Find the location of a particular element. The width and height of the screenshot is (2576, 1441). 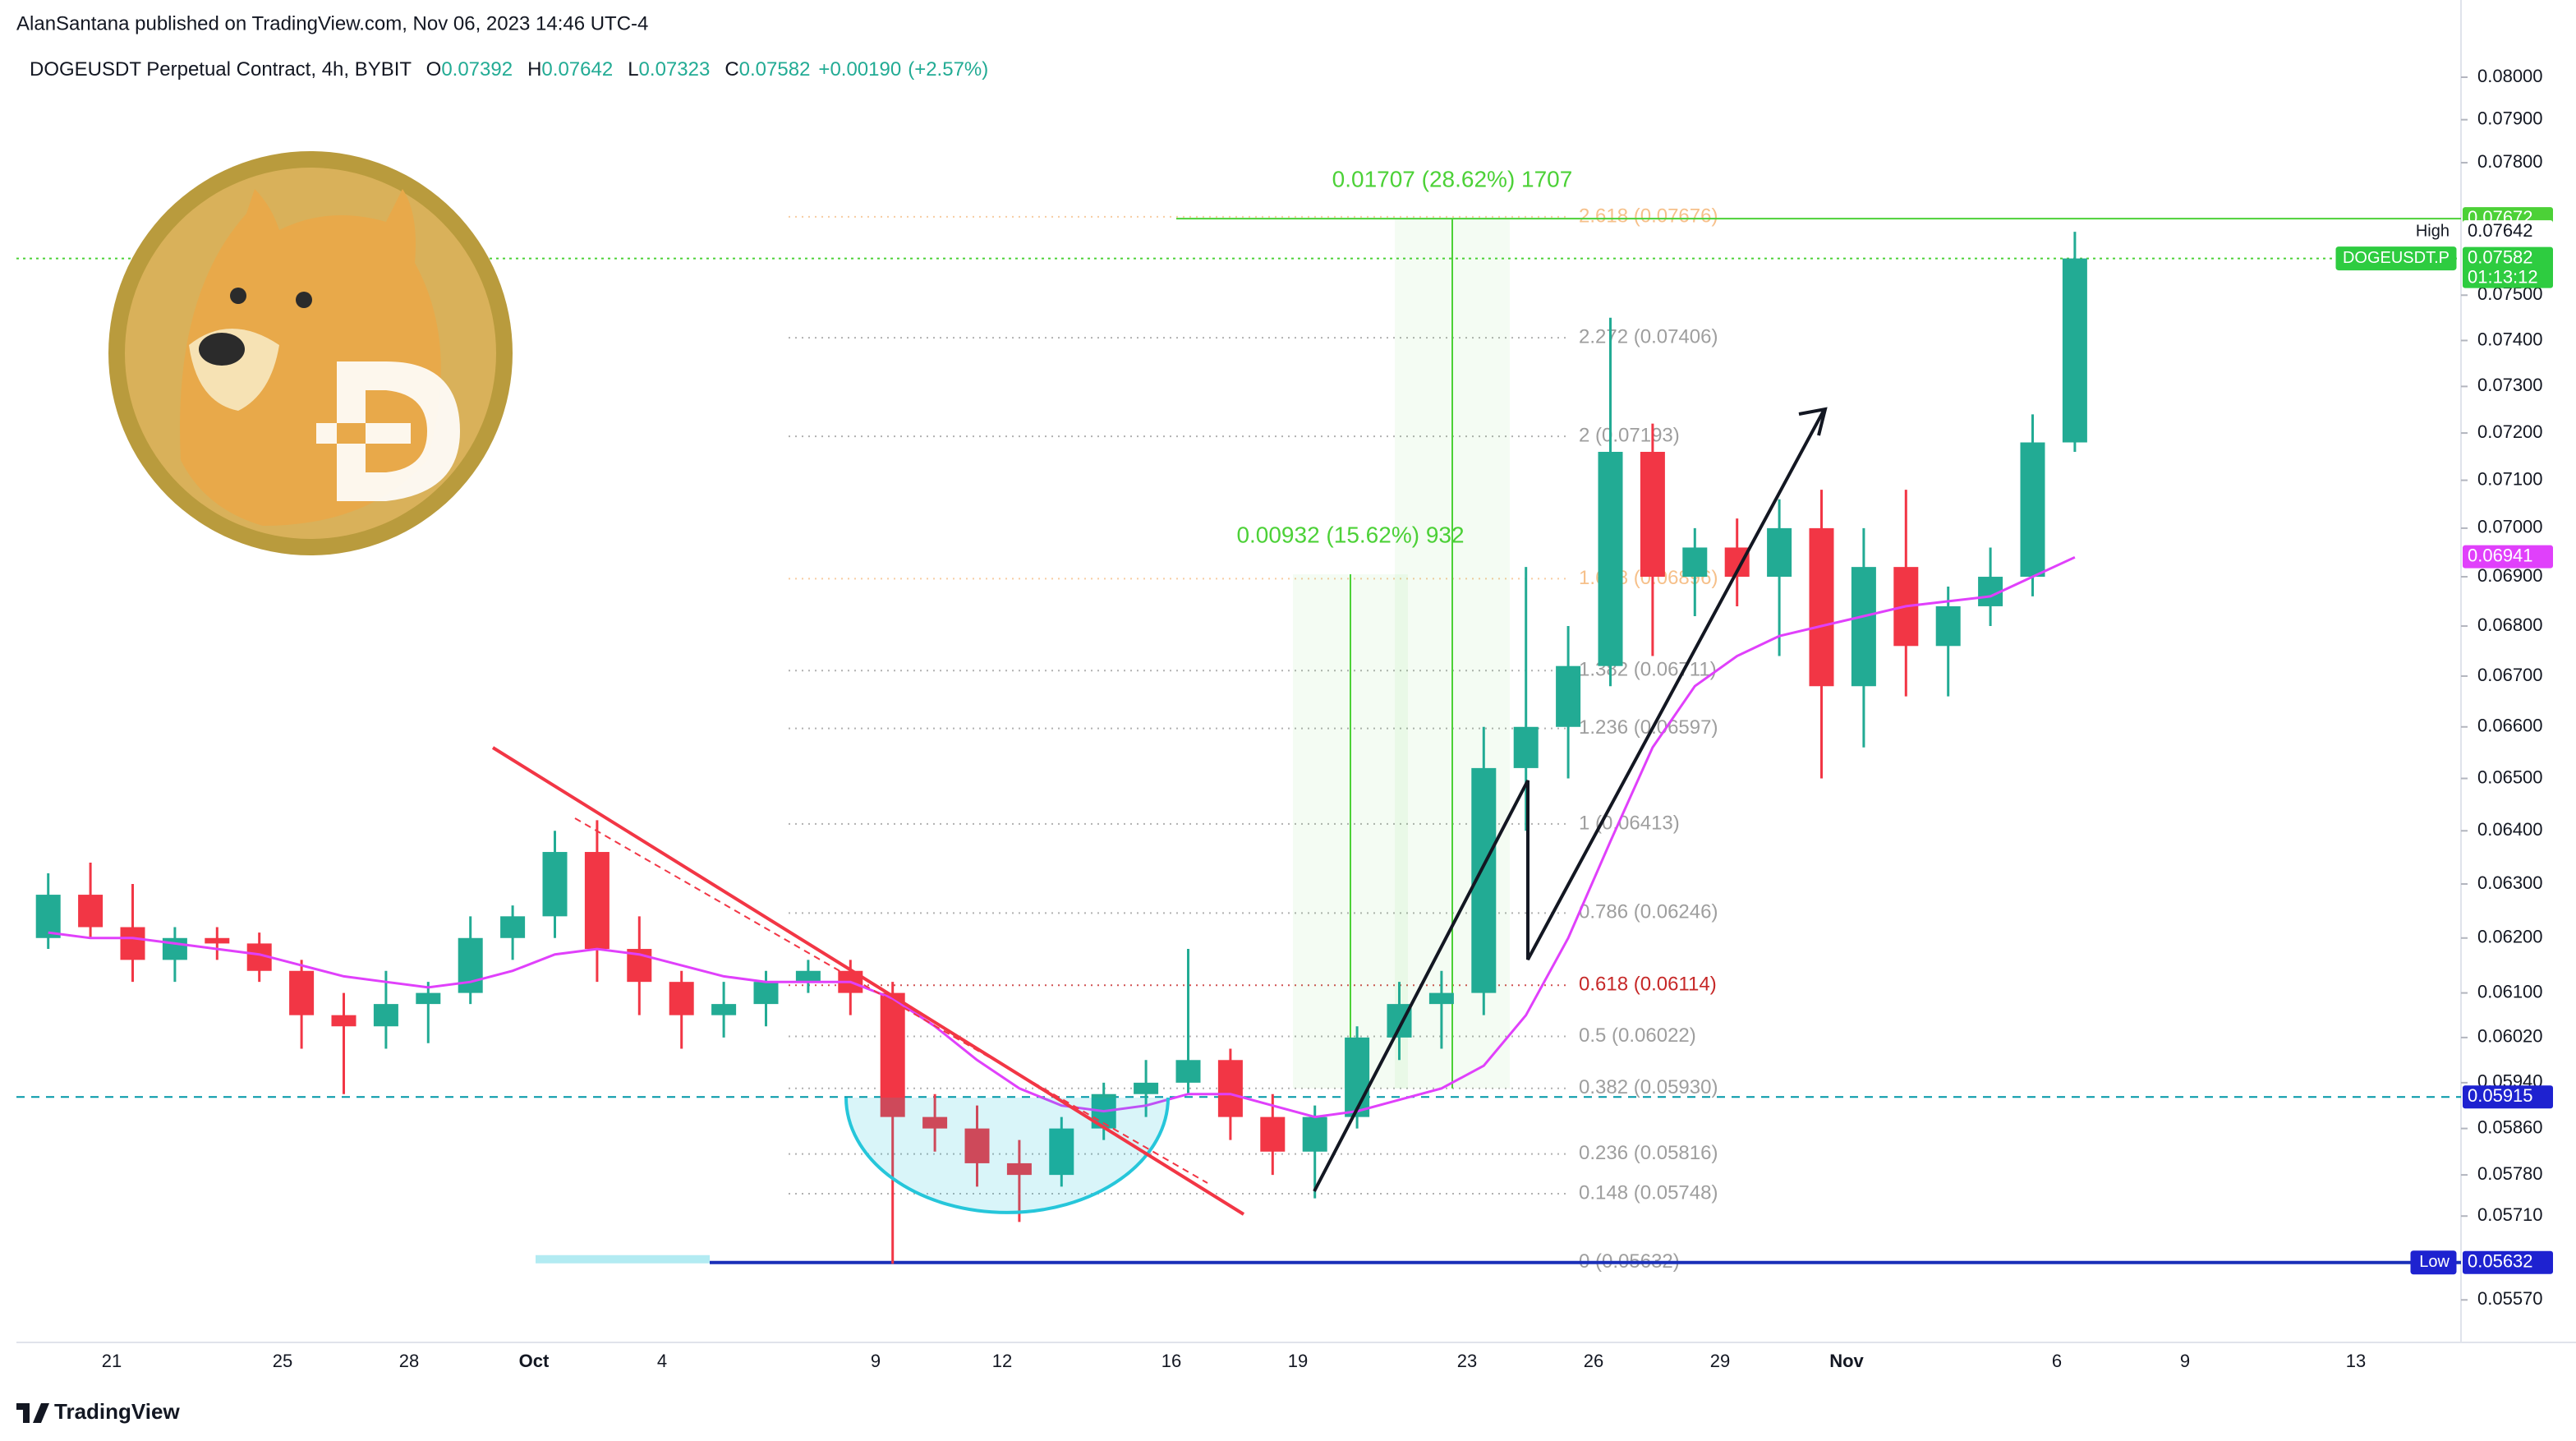

price-tag-value: 0.07582 is located at coordinates (2500, 256).